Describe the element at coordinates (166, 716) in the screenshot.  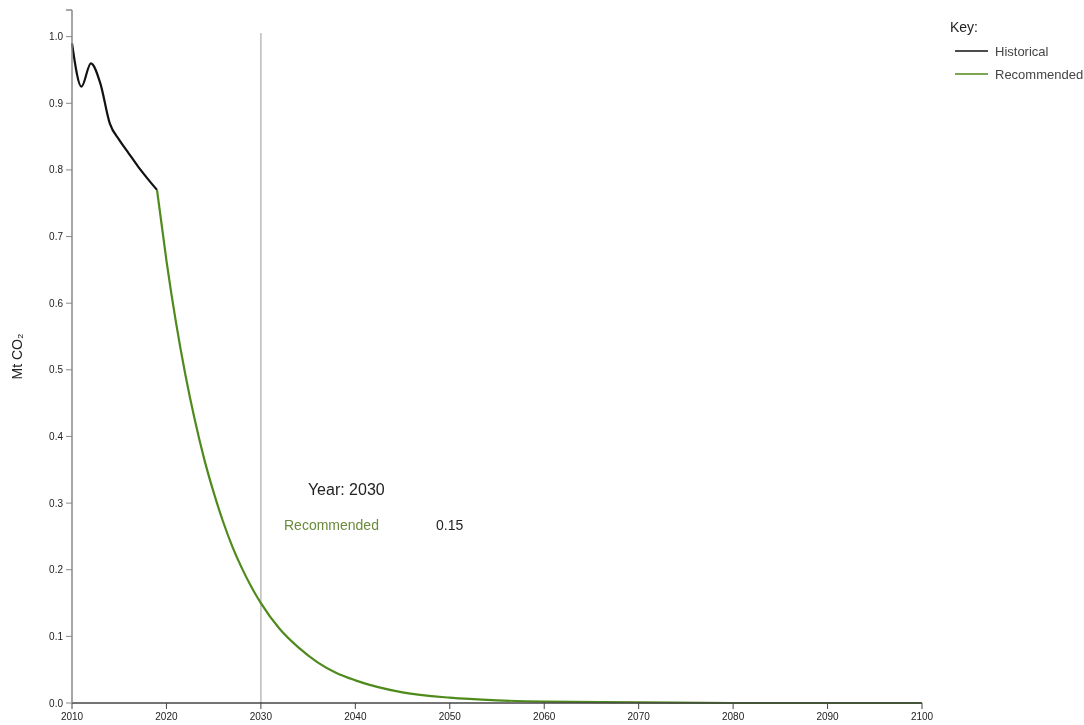
I see `x-tick-label: 2020` at that location.